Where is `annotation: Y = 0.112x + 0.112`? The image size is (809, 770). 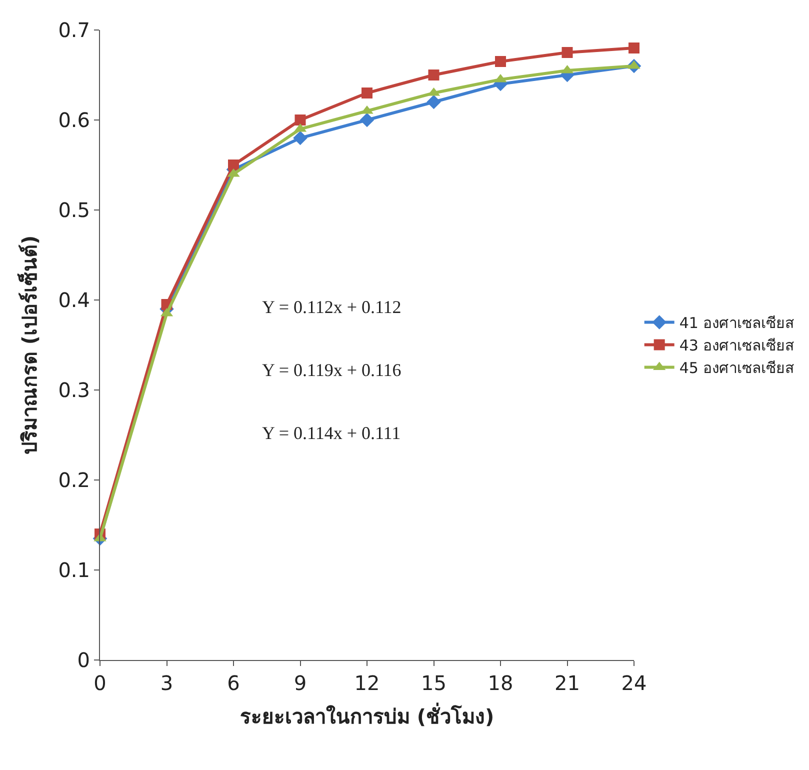 annotation: Y = 0.112x + 0.112 is located at coordinates (332, 307).